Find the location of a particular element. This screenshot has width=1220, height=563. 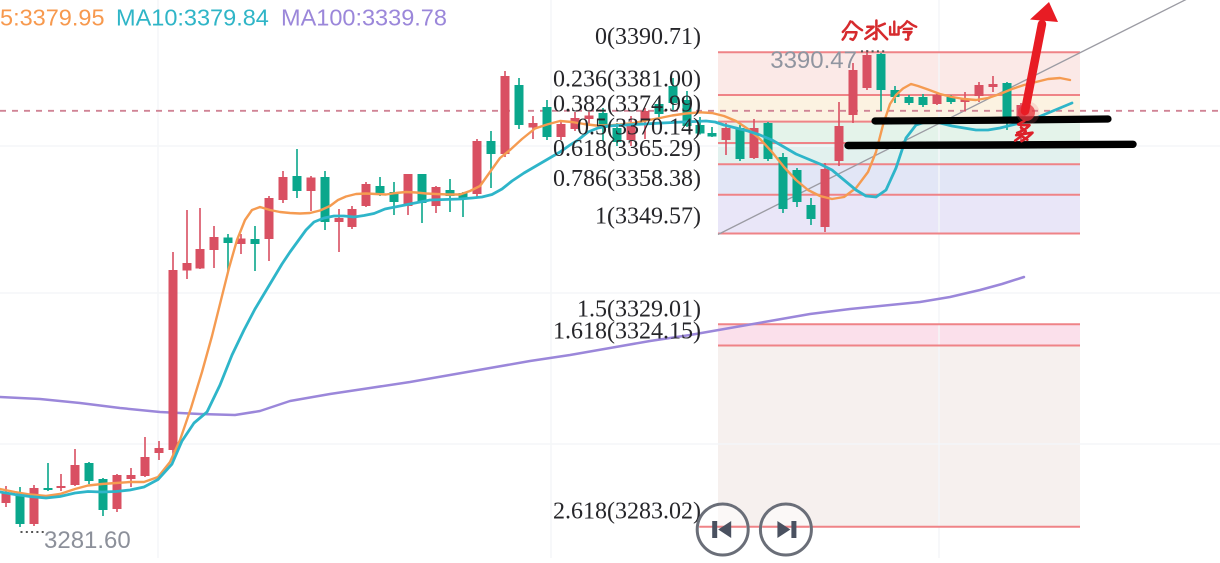

svg-text: 2.618(3283.02) is located at coordinates (627, 512).